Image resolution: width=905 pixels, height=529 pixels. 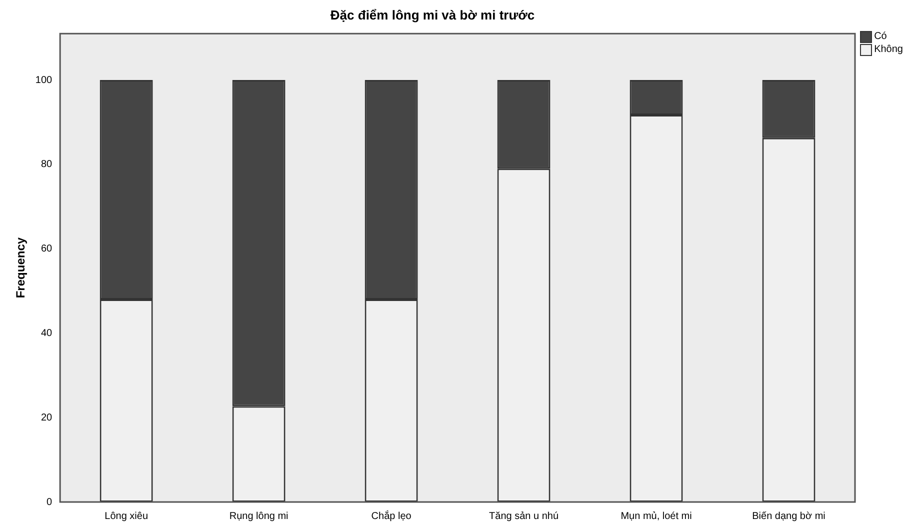 I want to click on chart-title: Đặc điểm lông mi và bờ mi trước, so click(x=432, y=14).